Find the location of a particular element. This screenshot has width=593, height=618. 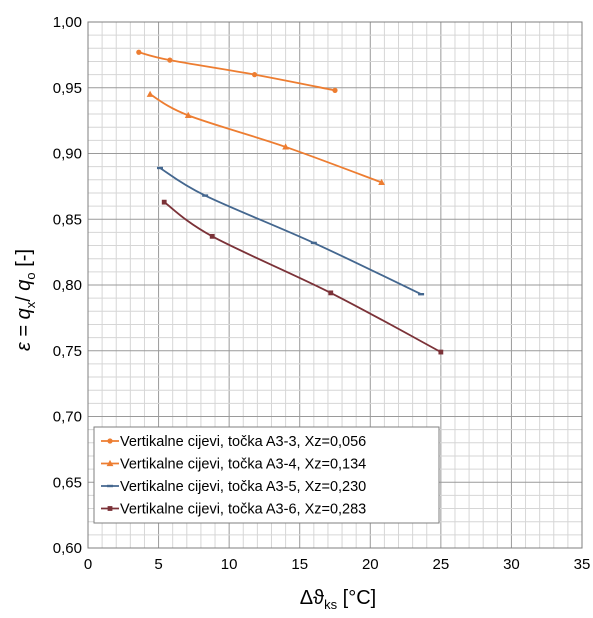

x-tick-label: 30 is located at coordinates (511, 564).